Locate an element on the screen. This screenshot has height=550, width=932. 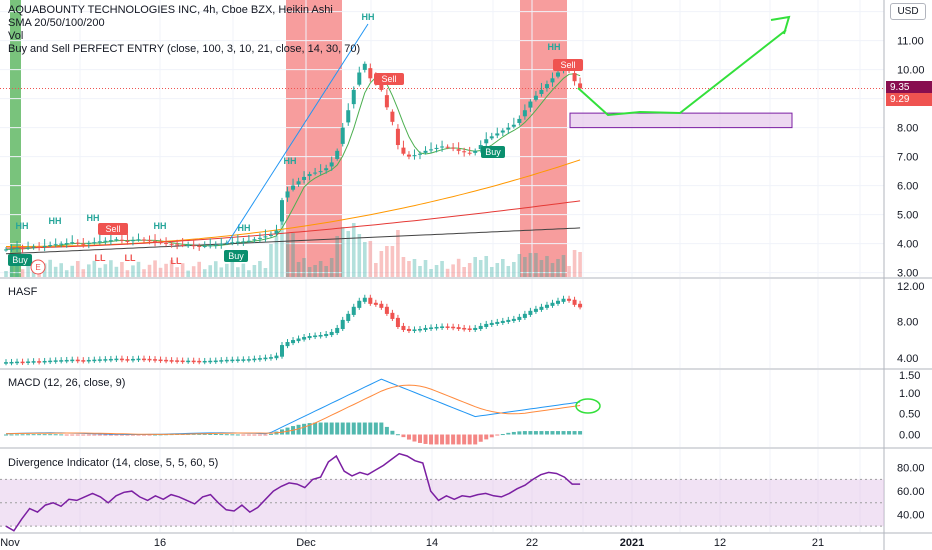
currency-button: USD is located at coordinates (908, 11).